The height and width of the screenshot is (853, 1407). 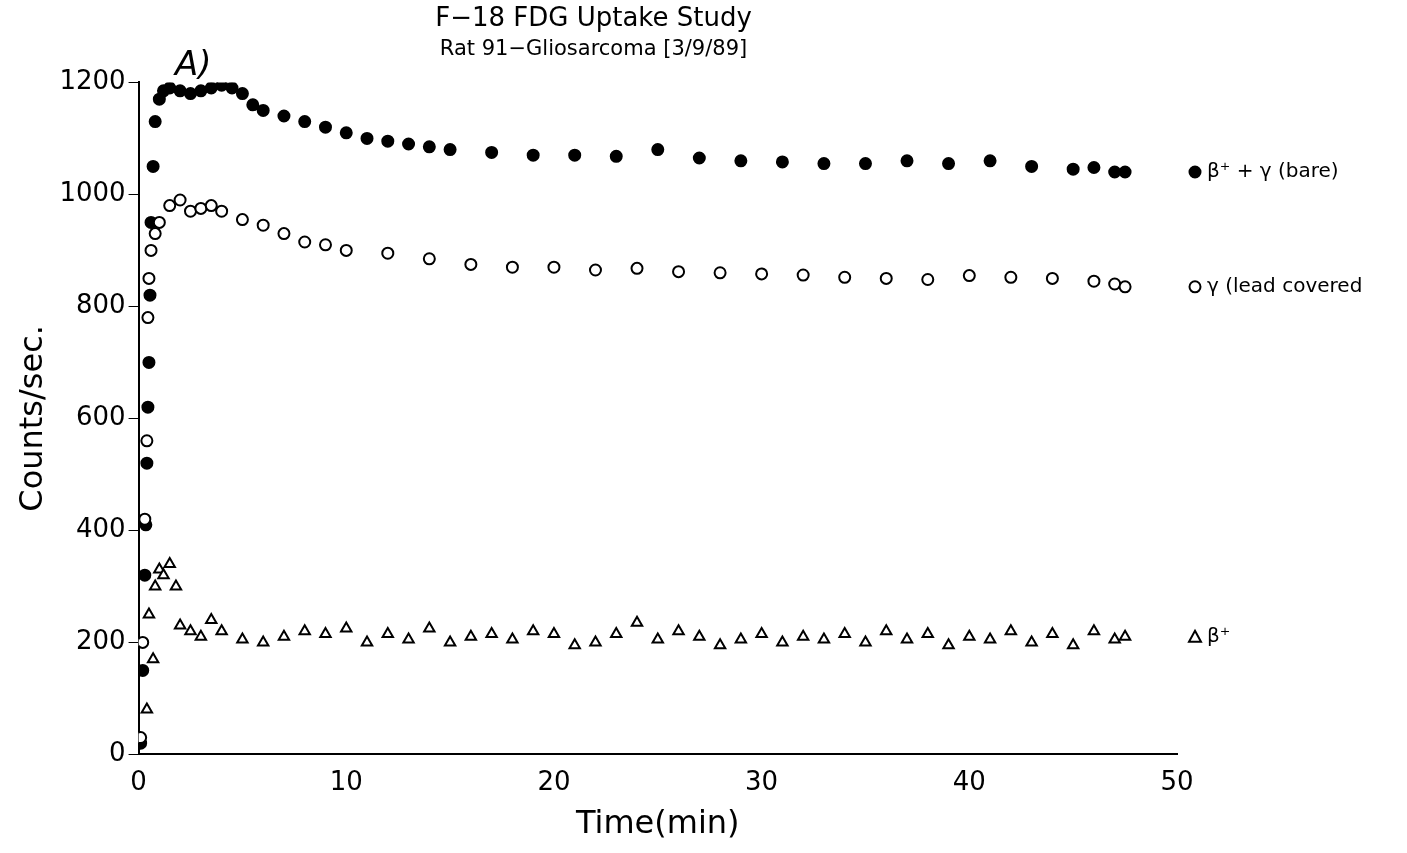 What do you see at coordinates (192, 63) in the screenshot?
I see `annotation: A)` at bounding box center [192, 63].